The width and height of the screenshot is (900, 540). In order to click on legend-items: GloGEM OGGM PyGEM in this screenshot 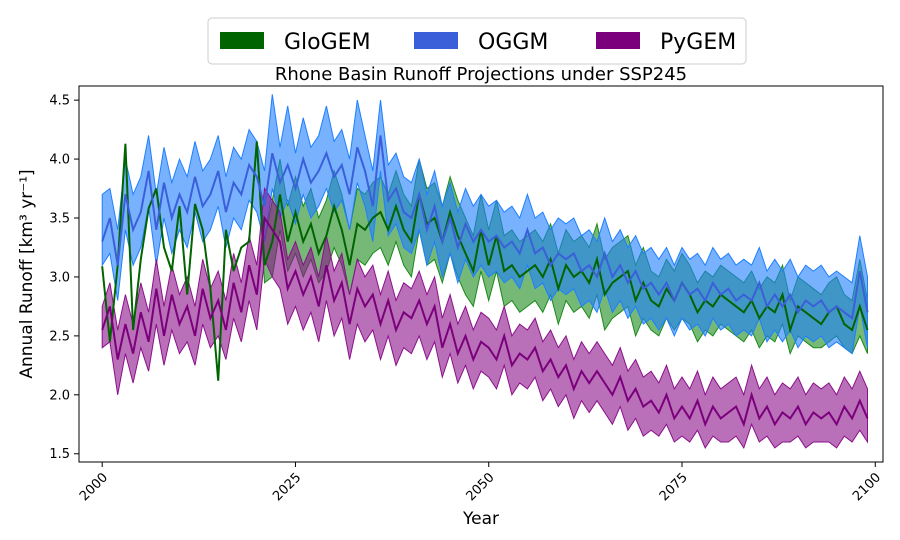, I will do `click(478, 42)`.